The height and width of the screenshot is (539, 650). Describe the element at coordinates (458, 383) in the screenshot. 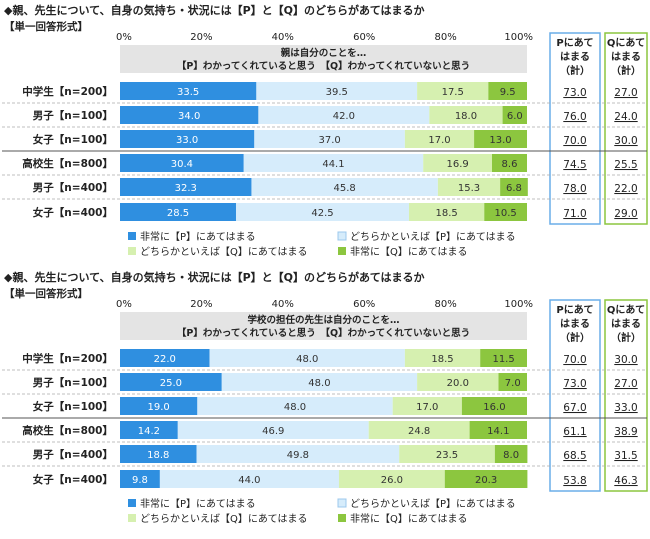

I see `data-label: 20.0` at that location.